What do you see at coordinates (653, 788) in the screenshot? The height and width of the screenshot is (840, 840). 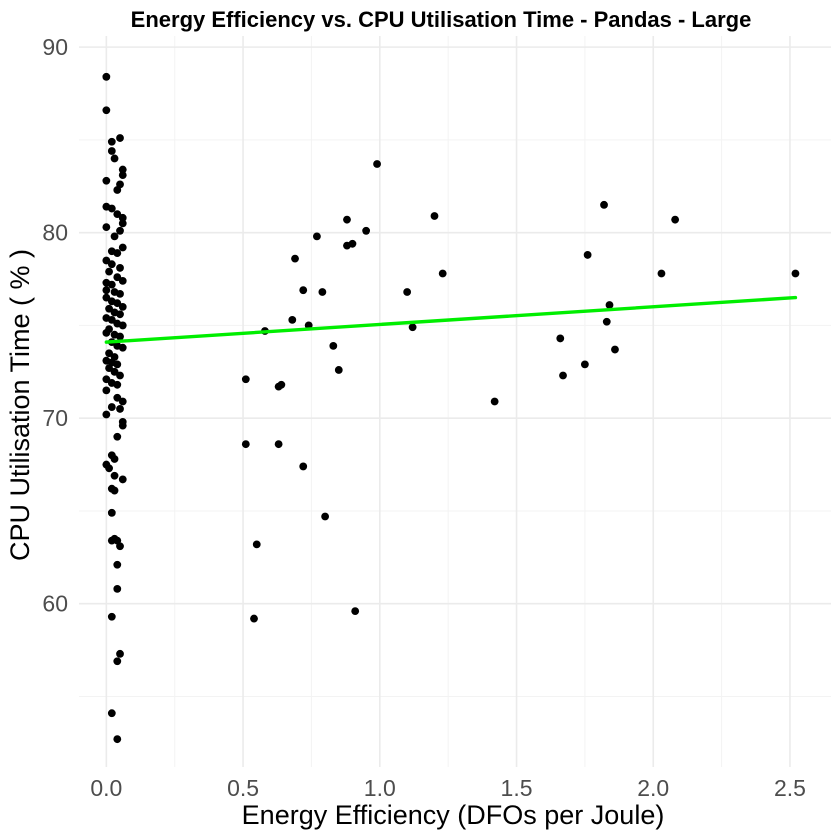 I see `x-tick-label: 2.0` at bounding box center [653, 788].